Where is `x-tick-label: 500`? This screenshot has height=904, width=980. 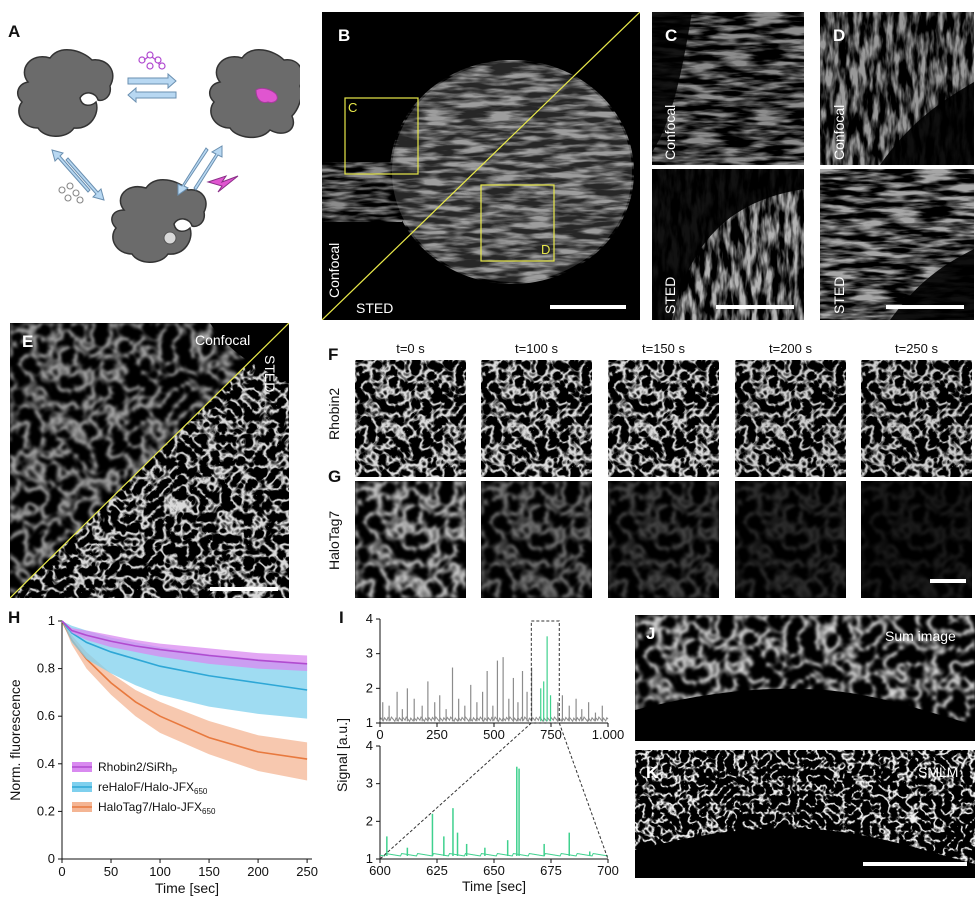 x-tick-label: 500 is located at coordinates (494, 734).